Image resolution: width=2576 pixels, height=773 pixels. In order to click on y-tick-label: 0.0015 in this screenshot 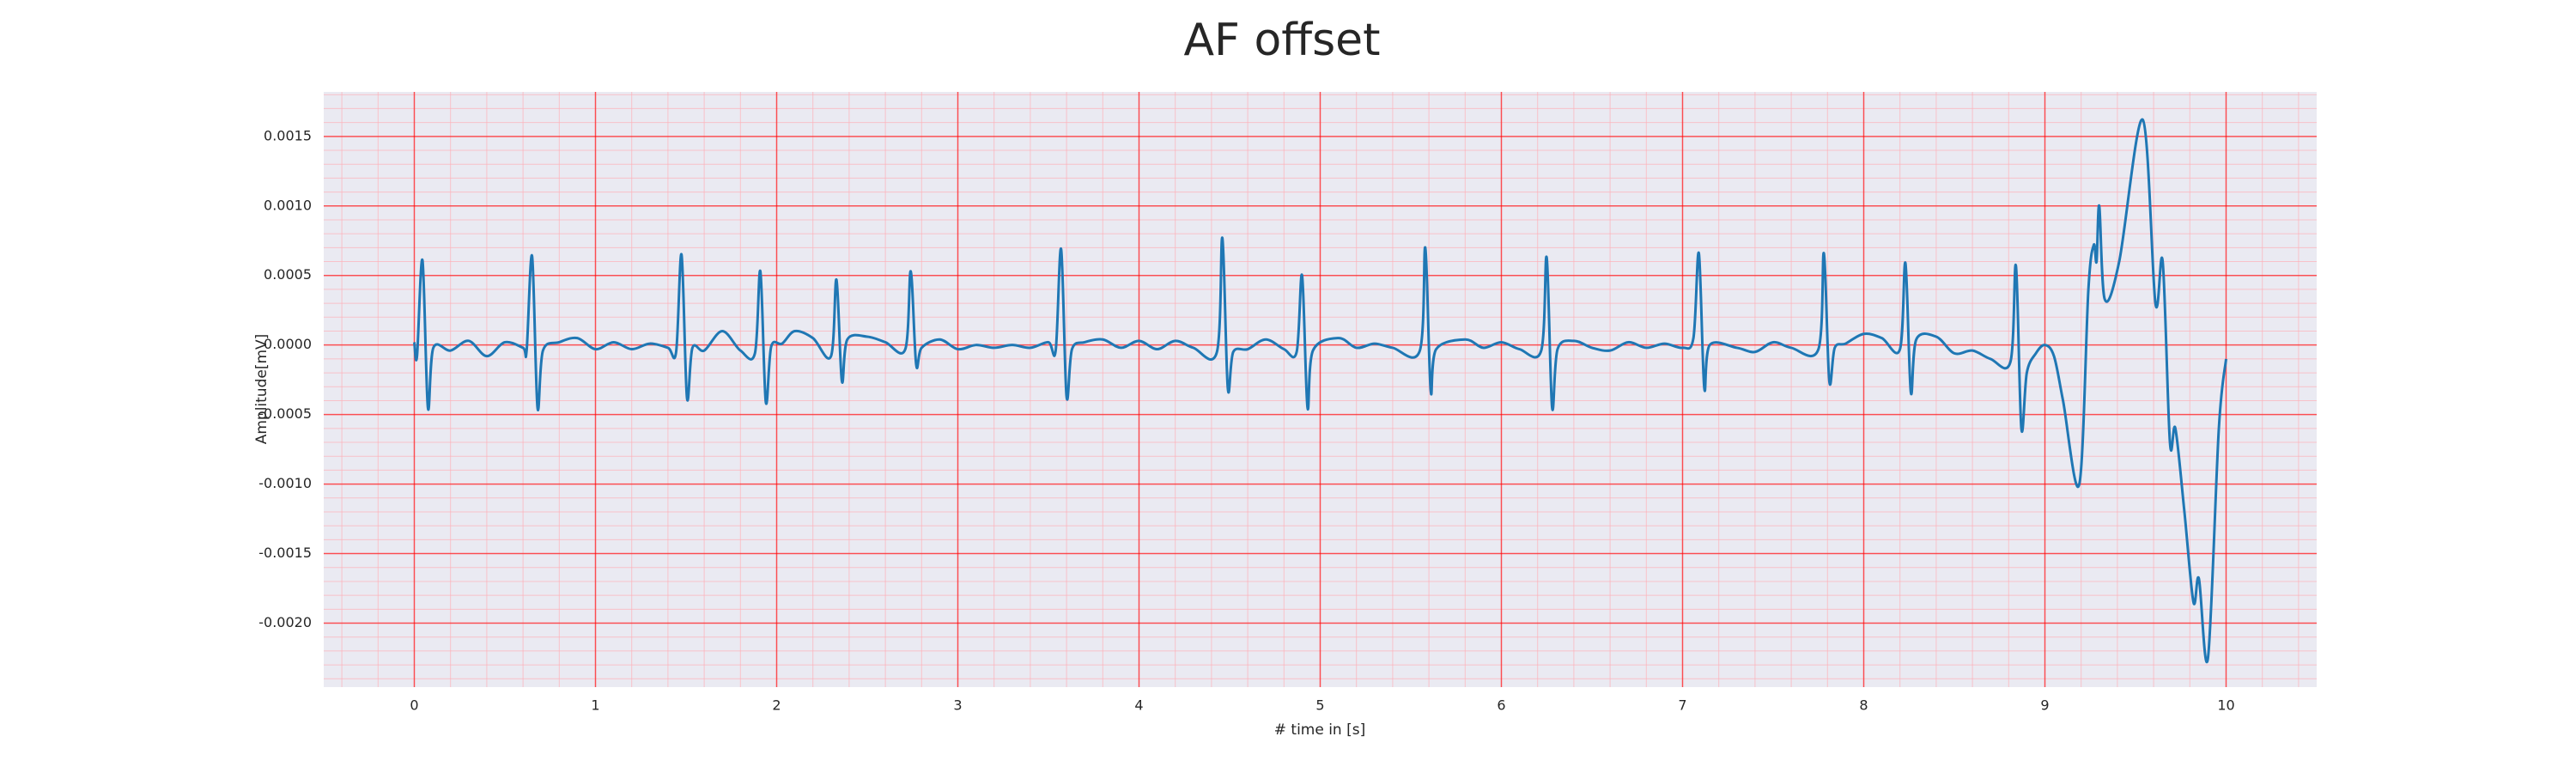, I will do `click(288, 135)`.